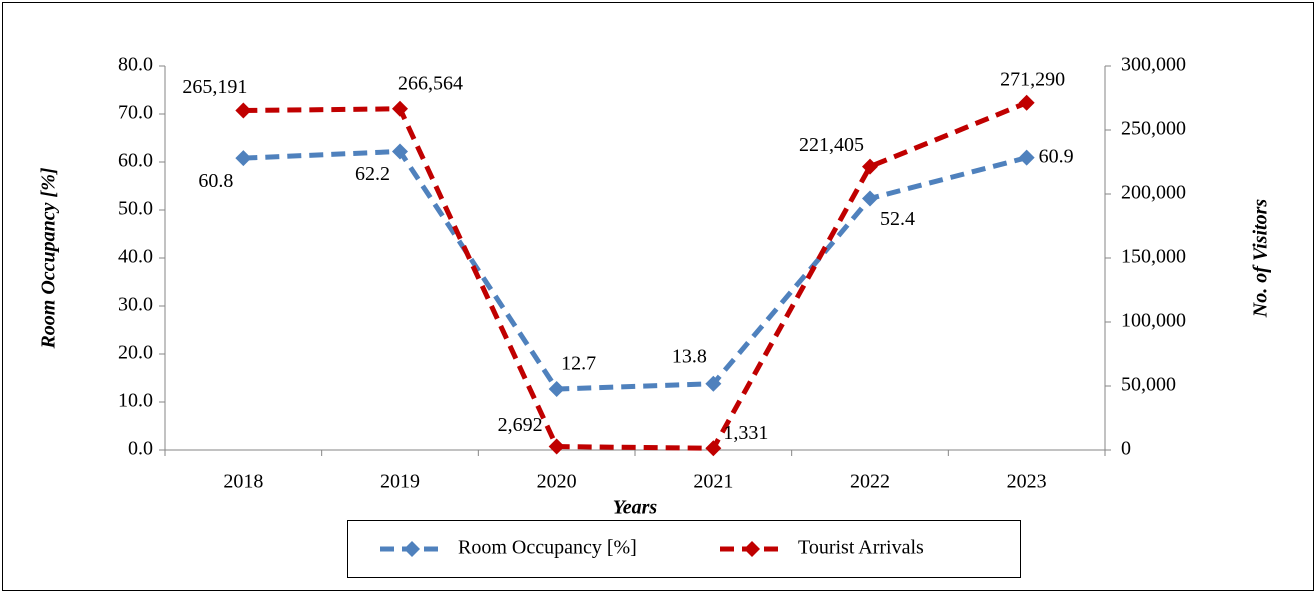  What do you see at coordinates (547, 548) in the screenshot?
I see `legend-label: Room Occupancy [%]` at bounding box center [547, 548].